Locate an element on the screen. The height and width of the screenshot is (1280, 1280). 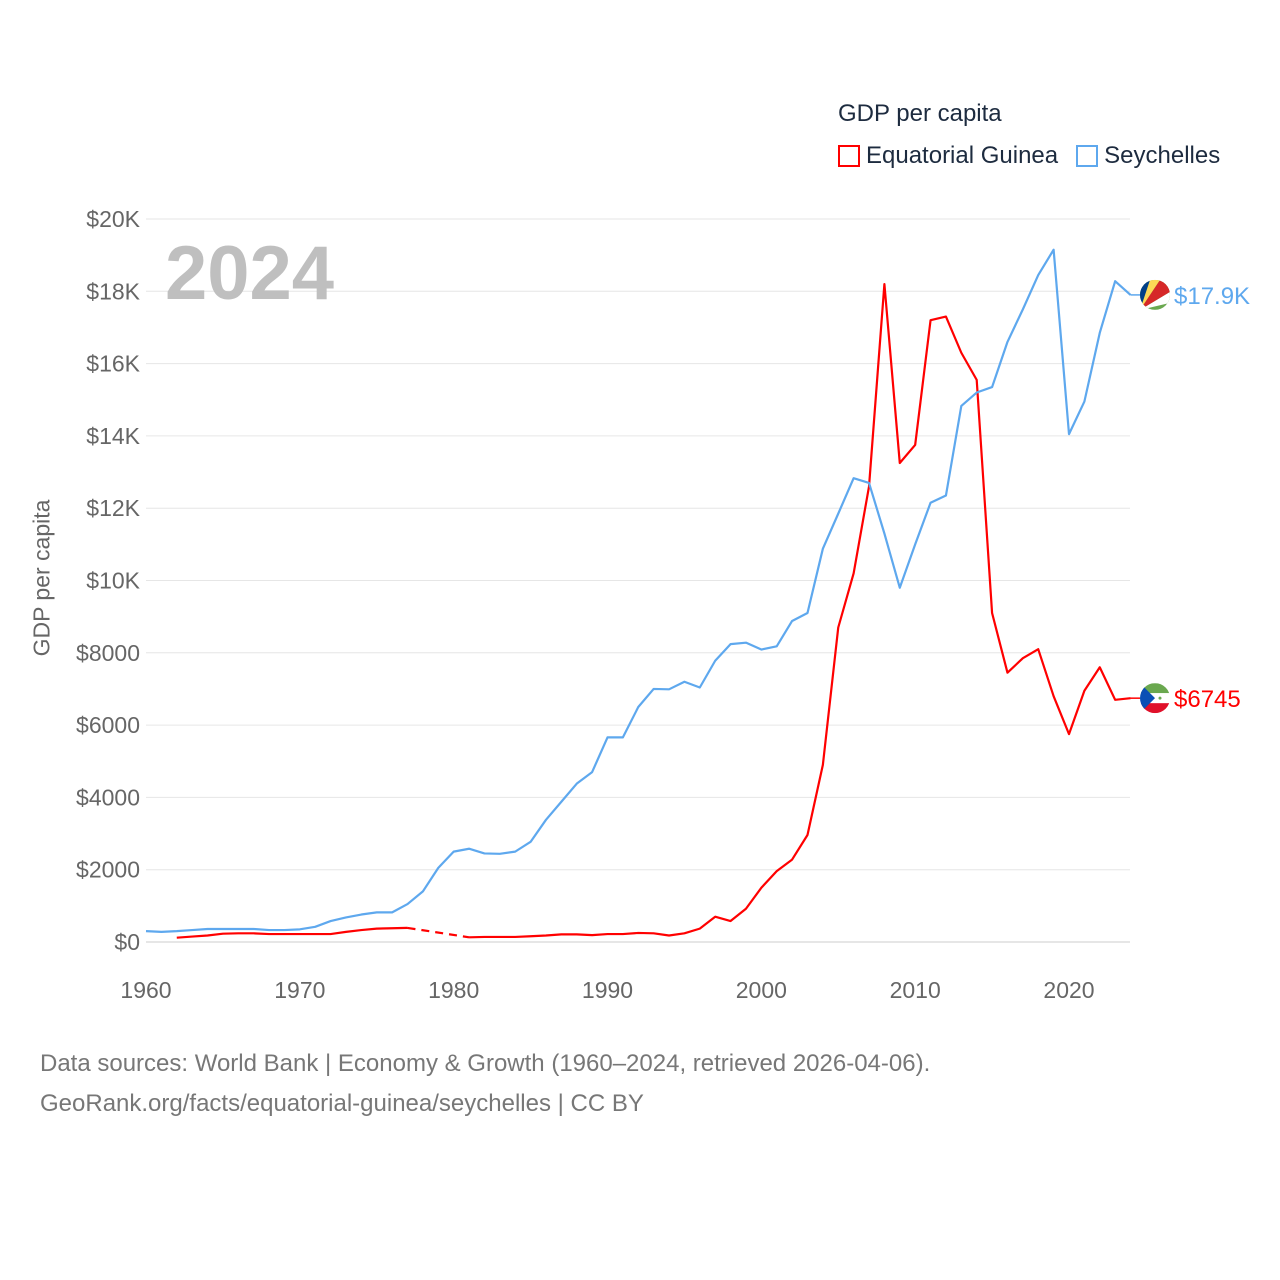
legend-title: GDP per capita is located at coordinates (920, 113).